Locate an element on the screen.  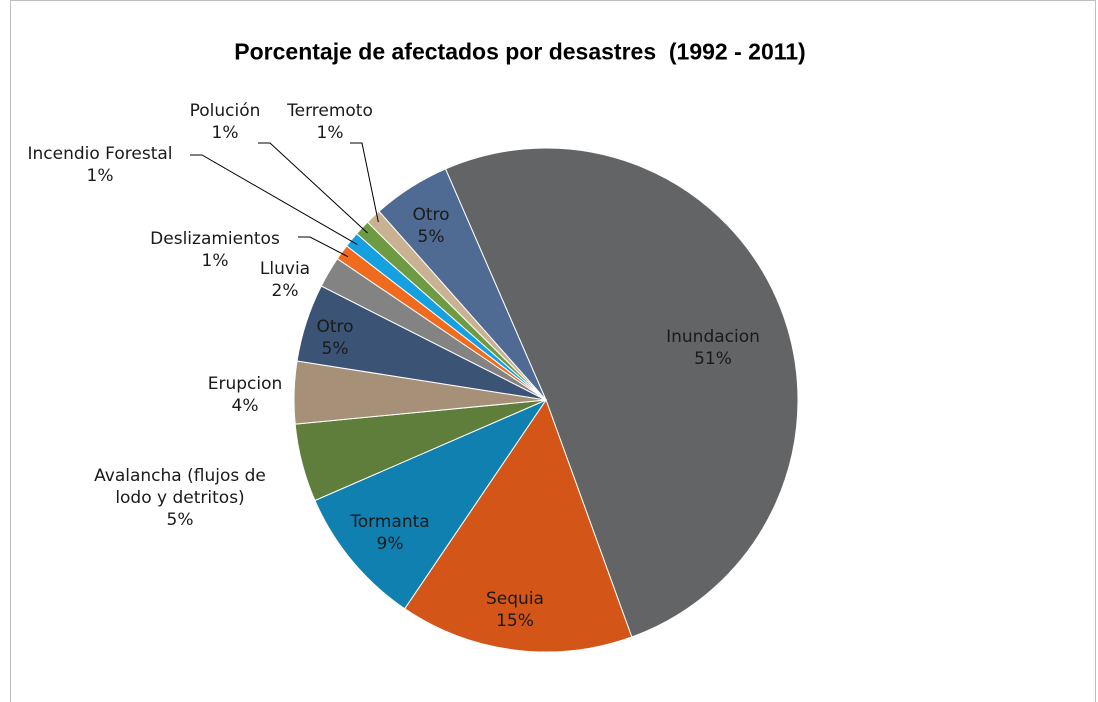
label-value: 2% is located at coordinates (285, 291).